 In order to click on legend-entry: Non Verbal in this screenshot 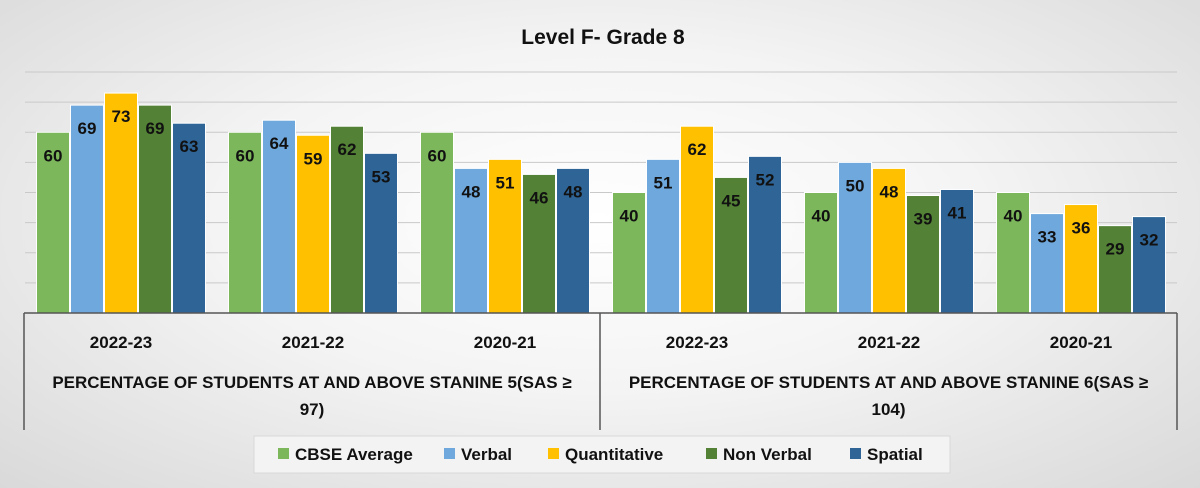, I will do `click(767, 454)`.